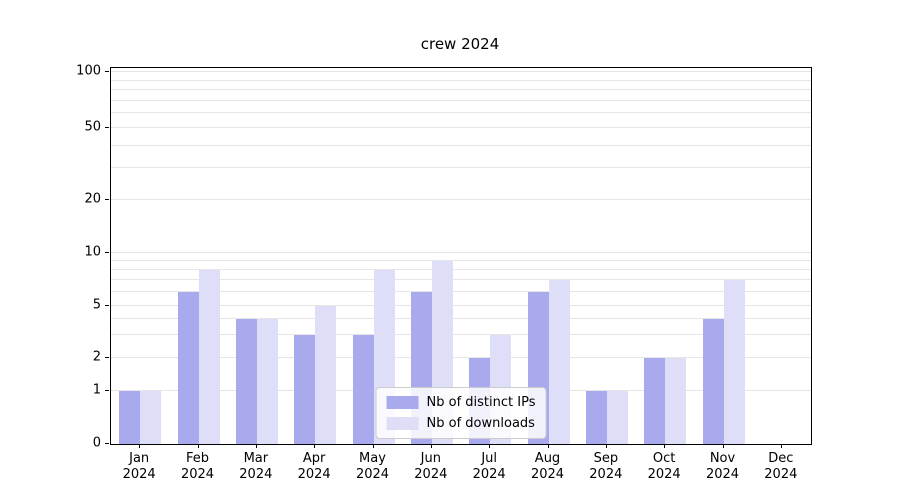  Describe the element at coordinates (373, 446) in the screenshot. I see `x-tick-mark-may` at that location.